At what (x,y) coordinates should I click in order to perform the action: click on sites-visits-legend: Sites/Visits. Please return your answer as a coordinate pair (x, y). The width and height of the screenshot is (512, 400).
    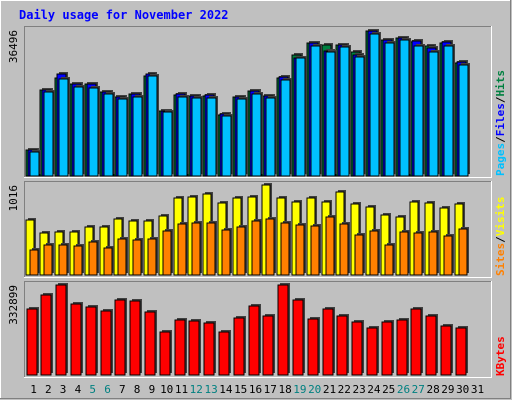
    Looking at the image, I should click on (500, 237).